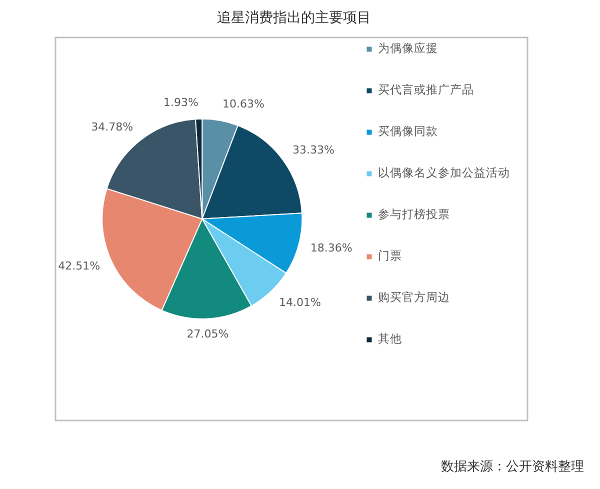 This screenshot has height=489, width=600. Describe the element at coordinates (243, 104) in the screenshot. I see `data-label: 10.63%` at that location.